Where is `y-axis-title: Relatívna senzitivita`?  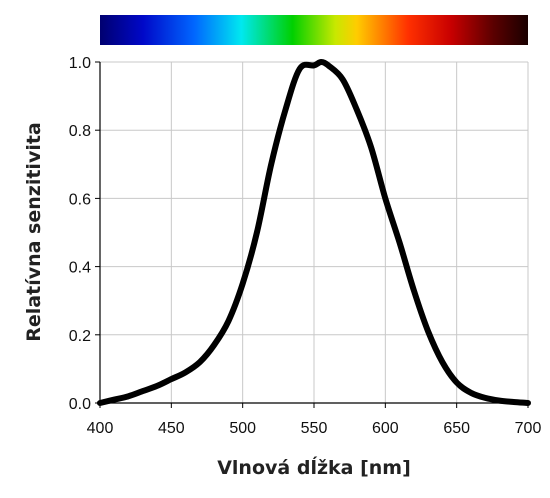 y-axis-title: Relatívna senzitivita is located at coordinates (34, 231).